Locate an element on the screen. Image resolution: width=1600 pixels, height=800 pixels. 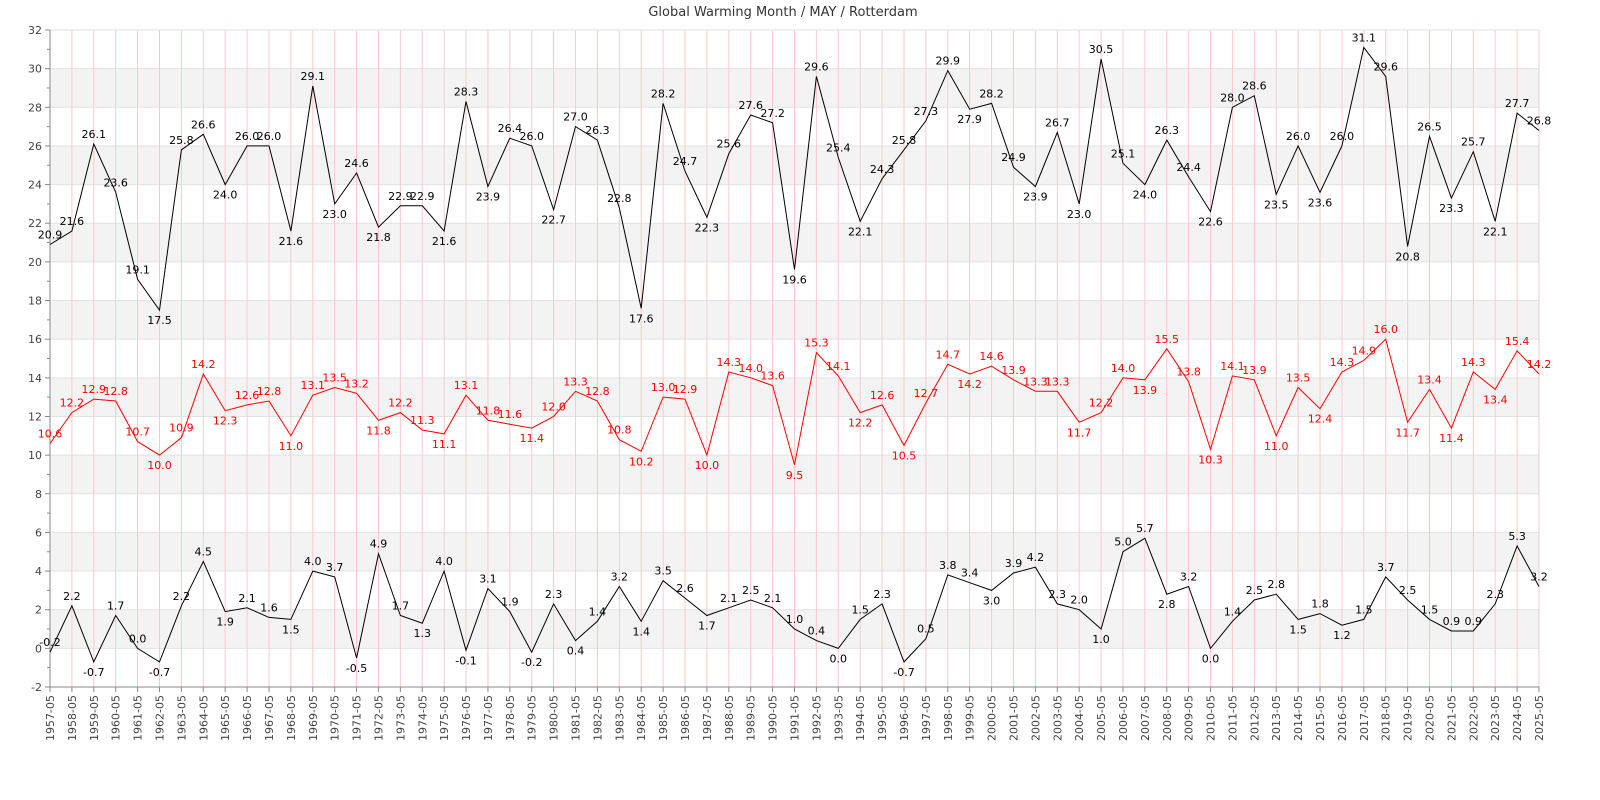
data-label: 2.8 is located at coordinates (1167, 604).